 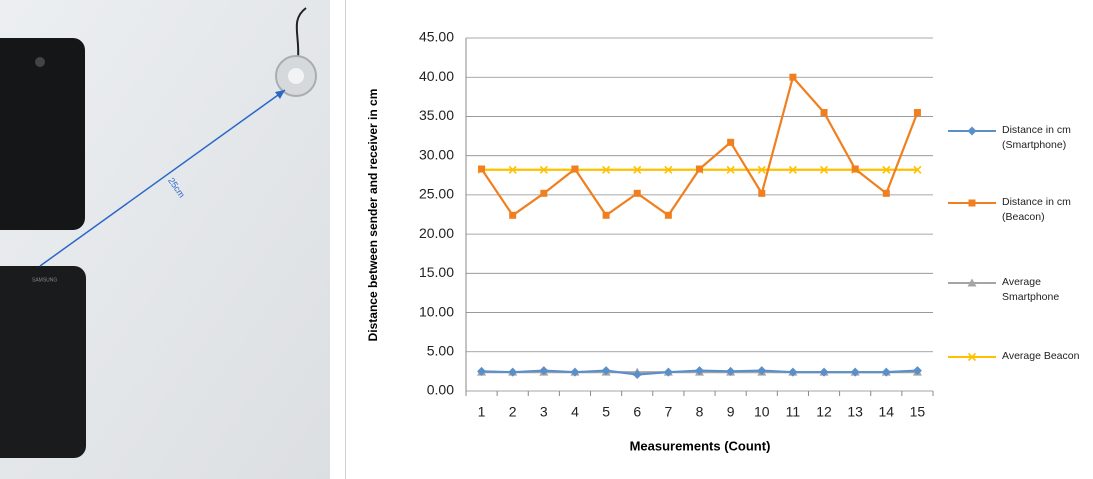 What do you see at coordinates (296, 76) in the screenshot?
I see `beacon-center` at bounding box center [296, 76].